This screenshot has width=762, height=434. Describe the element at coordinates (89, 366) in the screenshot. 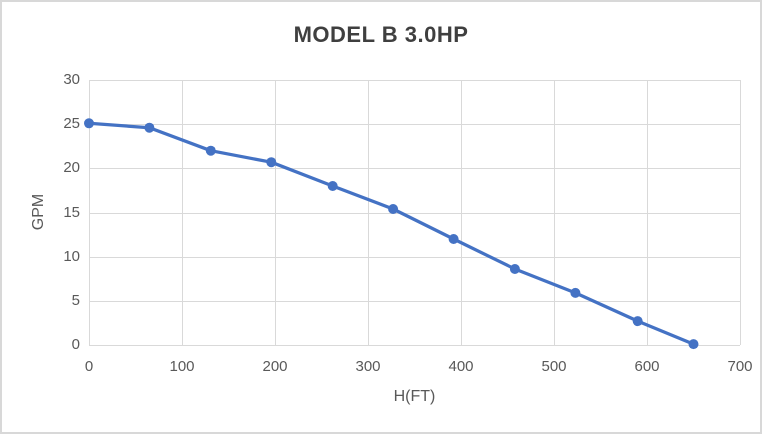

I see `x-tick-label: 0` at that location.